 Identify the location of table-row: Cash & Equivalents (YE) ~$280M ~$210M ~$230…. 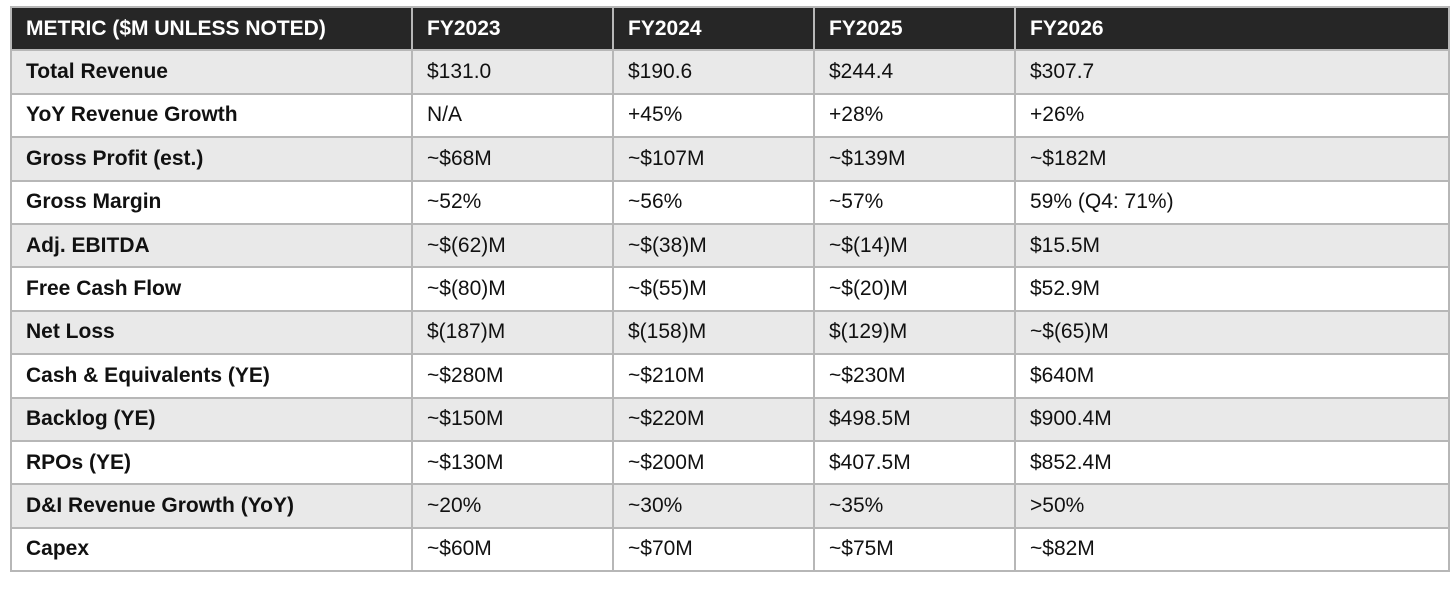
(730, 376).